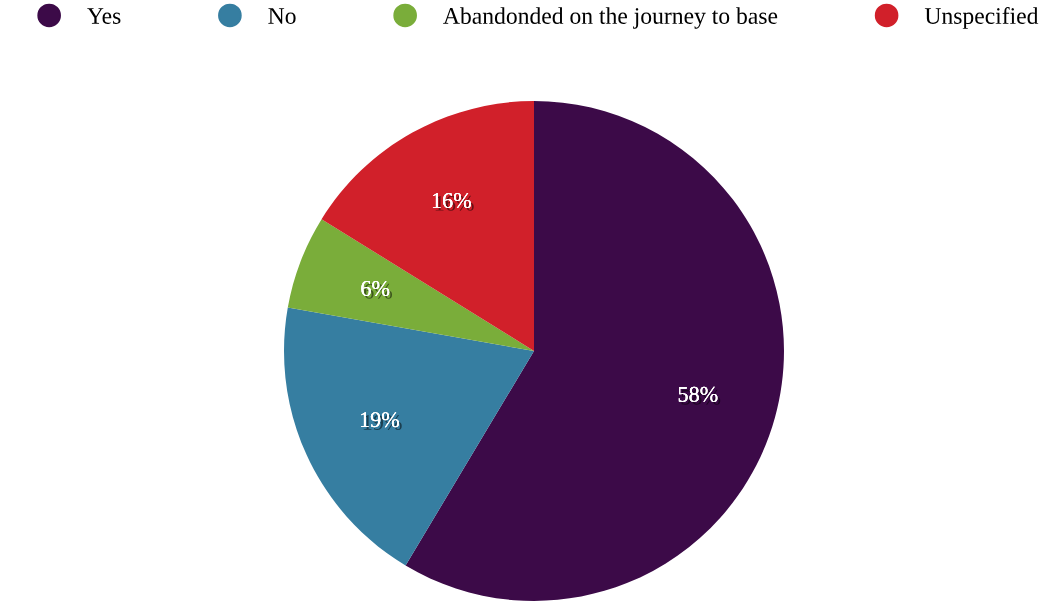 This screenshot has width=1064, height=602. I want to click on data-label: 6%, so click(377, 289).